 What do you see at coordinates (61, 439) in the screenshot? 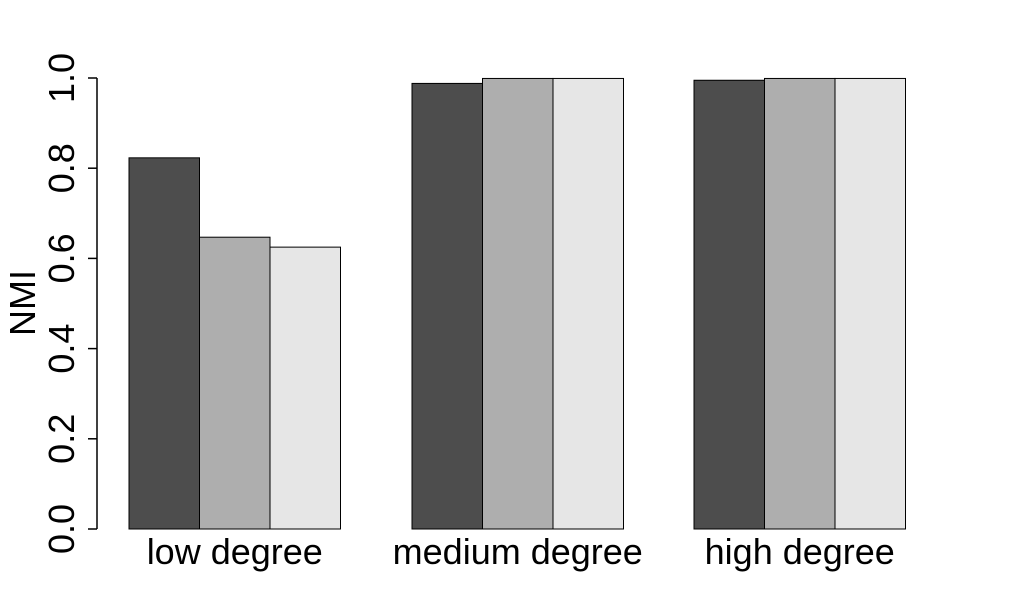
I see `y-tick-label: 0.2` at bounding box center [61, 439].